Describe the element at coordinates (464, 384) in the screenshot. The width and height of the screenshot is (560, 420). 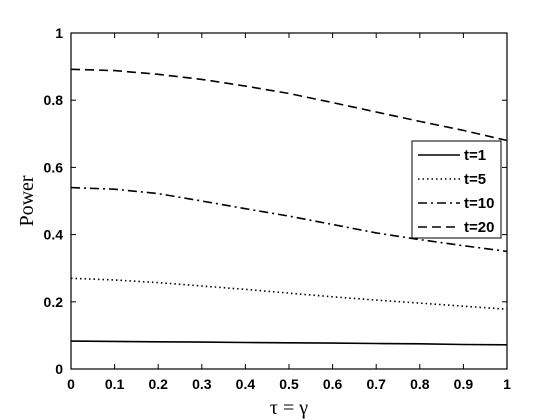
I see `x-tick-label: 0.9` at that location.